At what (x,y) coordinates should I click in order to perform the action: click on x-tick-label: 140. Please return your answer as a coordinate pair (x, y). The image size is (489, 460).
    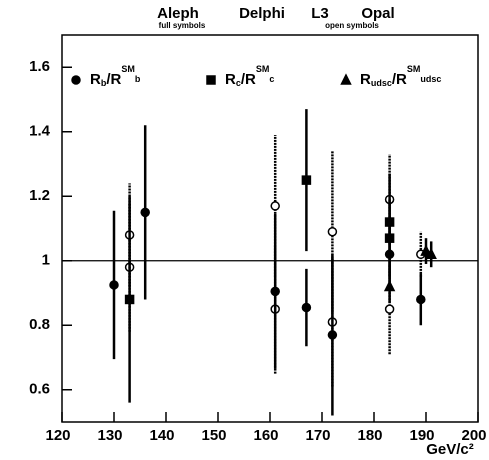
    Looking at the image, I should click on (161, 435).